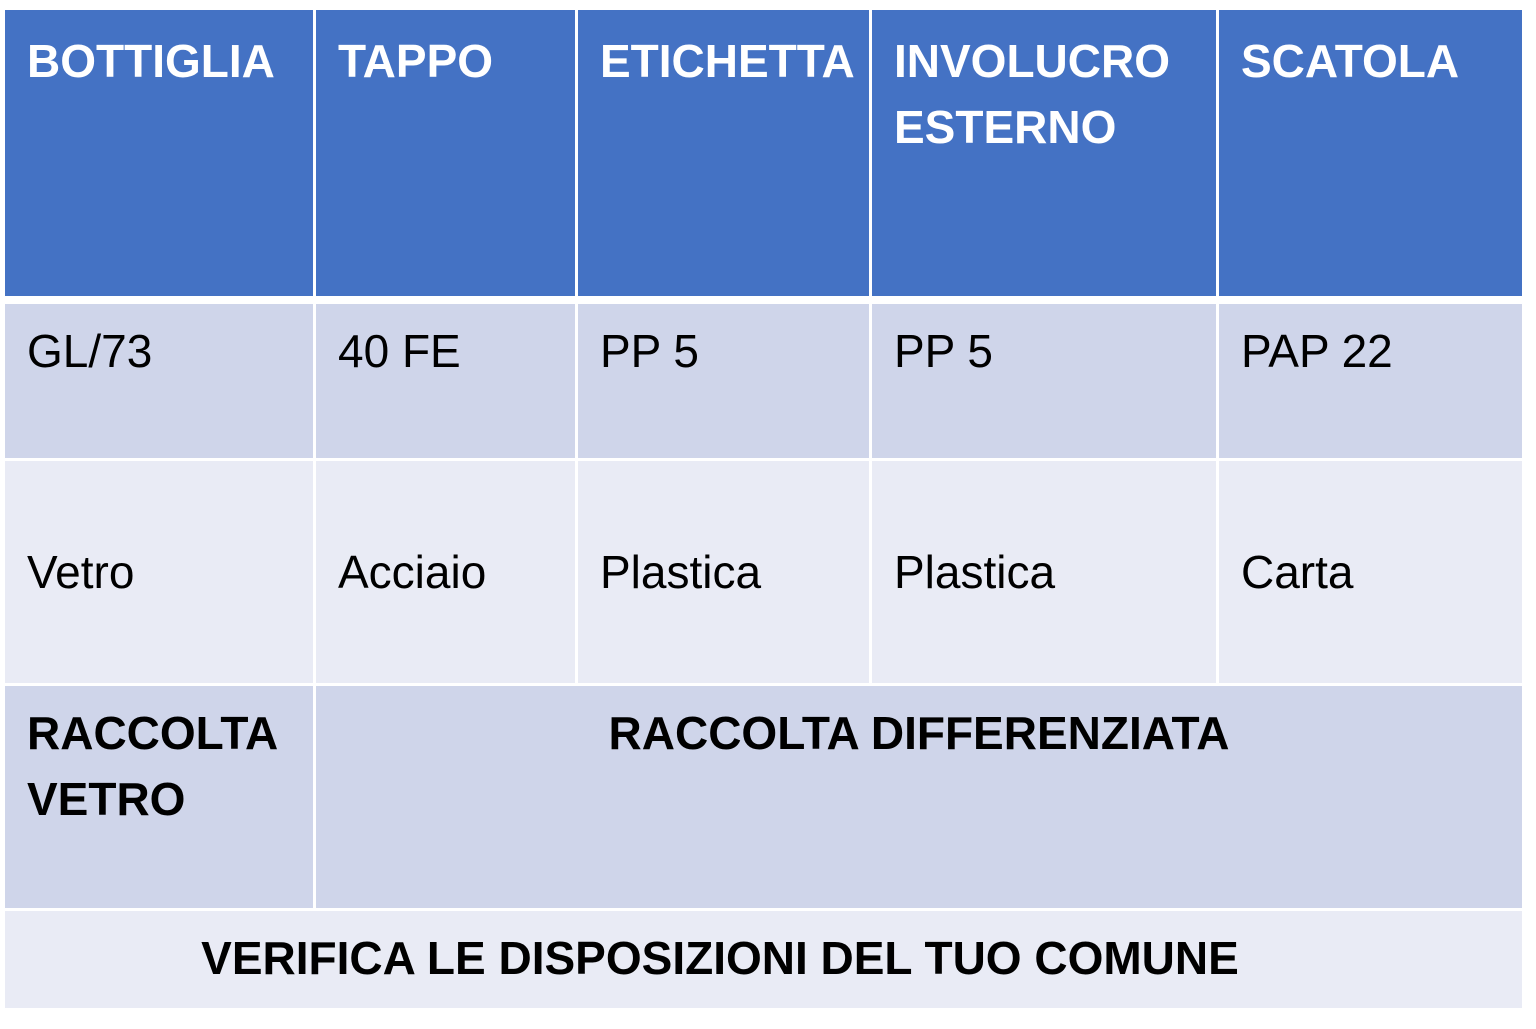 The width and height of the screenshot is (1536, 1029). I want to click on material-cell: Vetro, so click(159, 572).